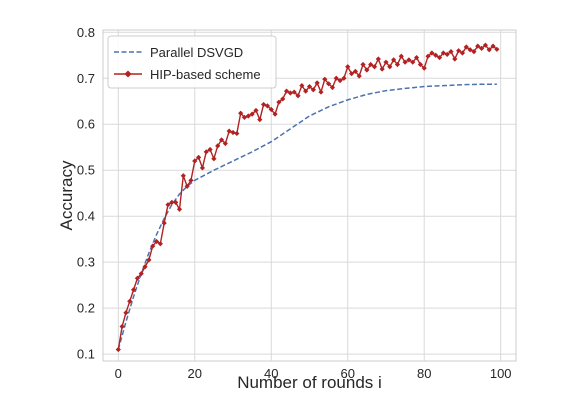 The width and height of the screenshot is (572, 406). Describe the element at coordinates (86, 354) in the screenshot. I see `y-tick-label: 0.1` at that location.